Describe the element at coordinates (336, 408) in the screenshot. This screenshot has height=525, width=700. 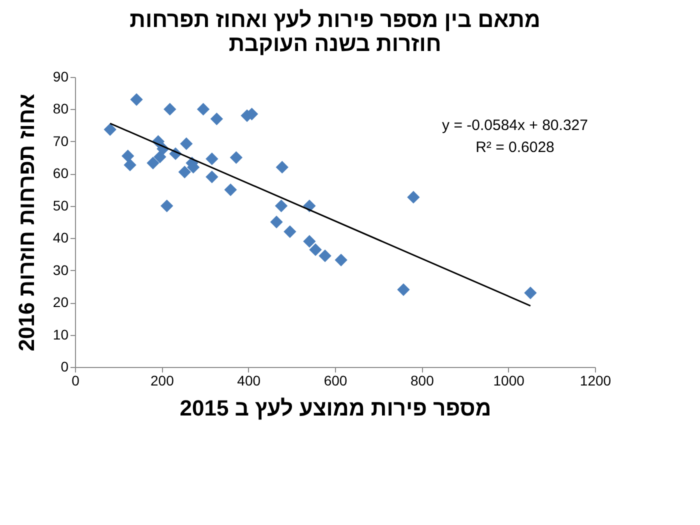
I see `x-axis-title: מספר פירות ממוצע לעץ ב 2015` at that location.